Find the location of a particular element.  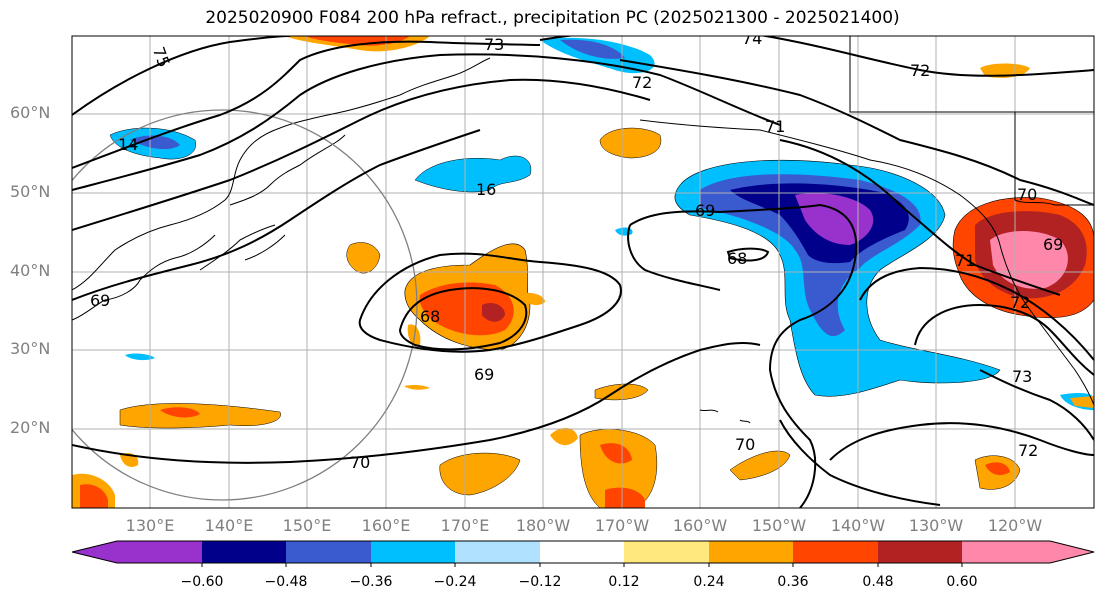

colorbar-tick-label: −0.60 is located at coordinates (202, 582).